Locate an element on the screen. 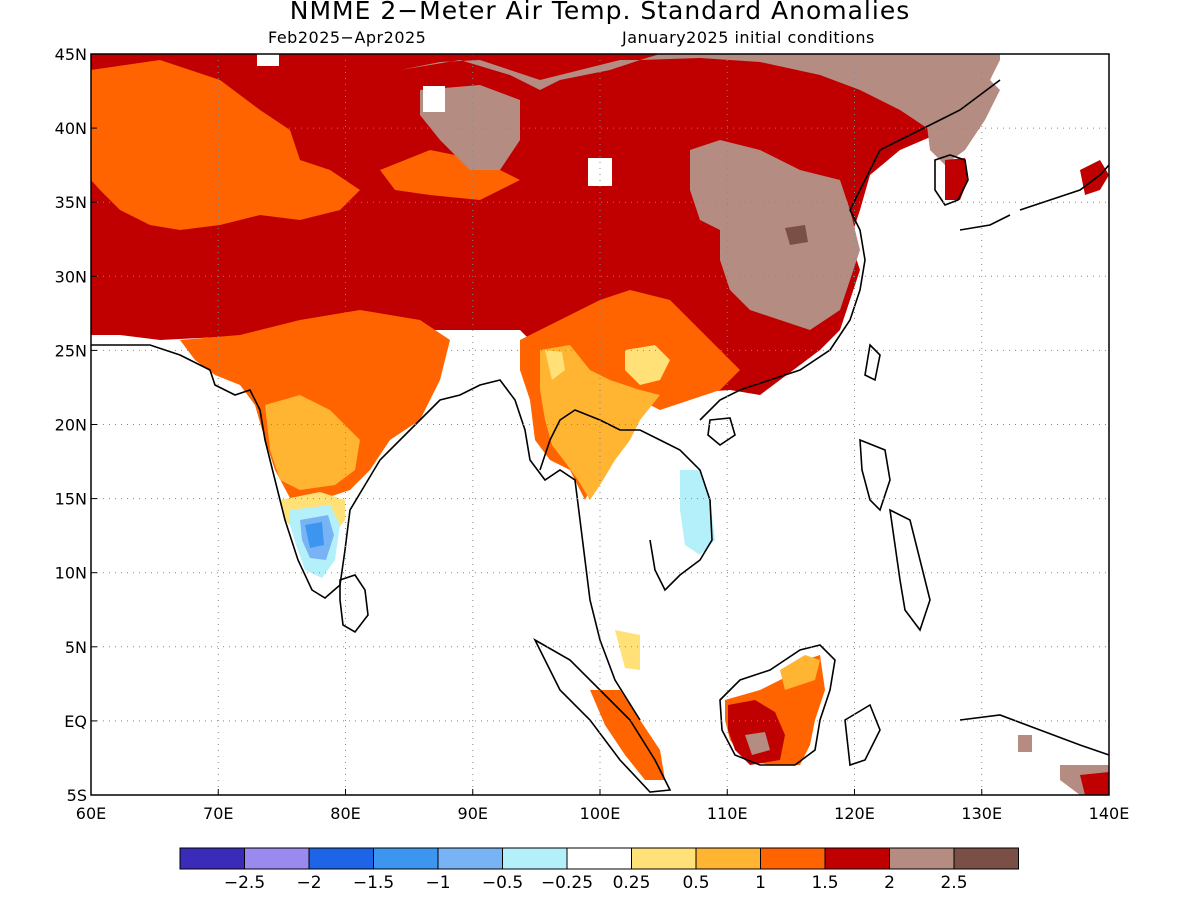  anomaly-region-lightorange-indochina is located at coordinates (600, 422).